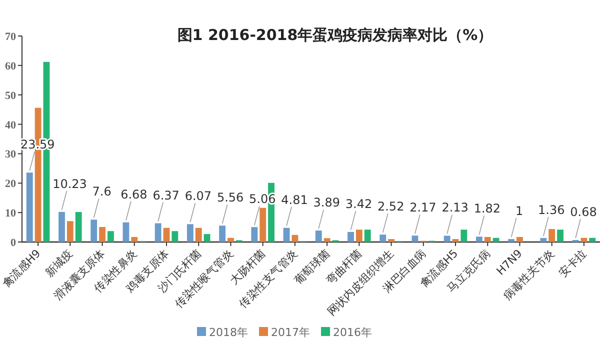  What do you see at coordinates (390, 207) in the screenshot?
I see `data-label: 2.52` at bounding box center [390, 207].